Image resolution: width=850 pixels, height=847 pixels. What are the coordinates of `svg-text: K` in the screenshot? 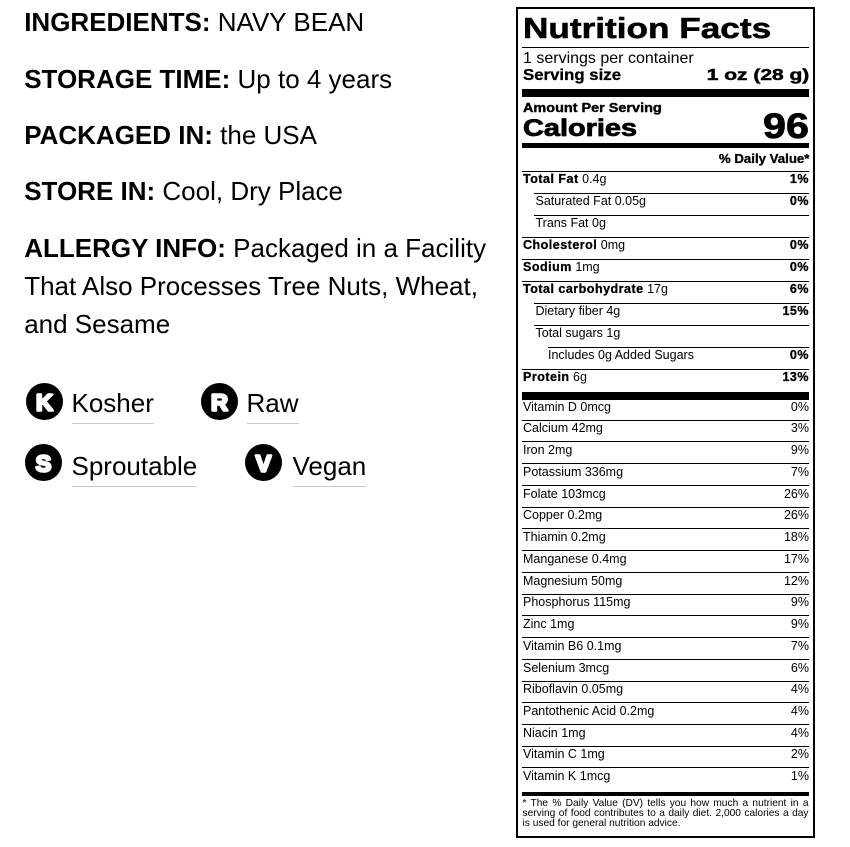 It's located at (44, 403).